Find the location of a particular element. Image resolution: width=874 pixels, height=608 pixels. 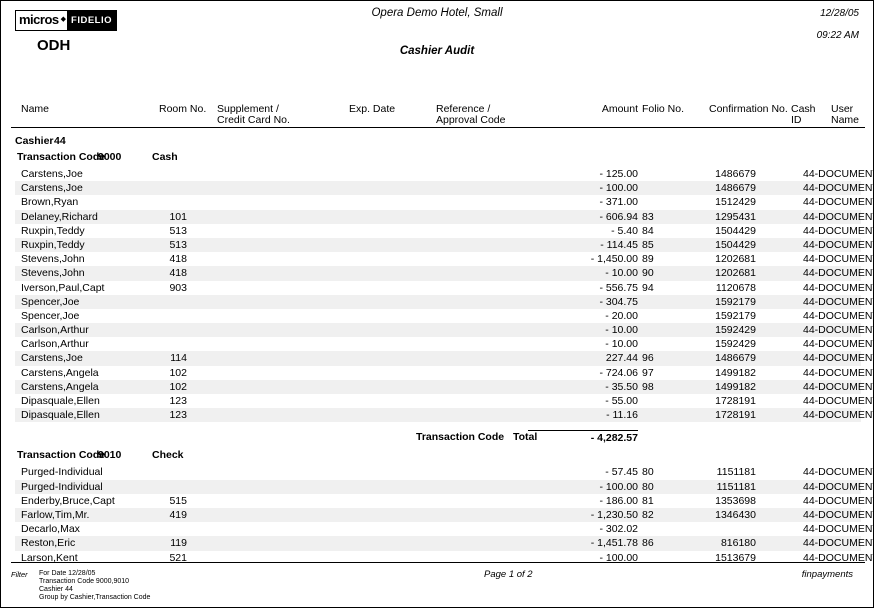

column-header-reference-1: Reference / is located at coordinates (463, 109).